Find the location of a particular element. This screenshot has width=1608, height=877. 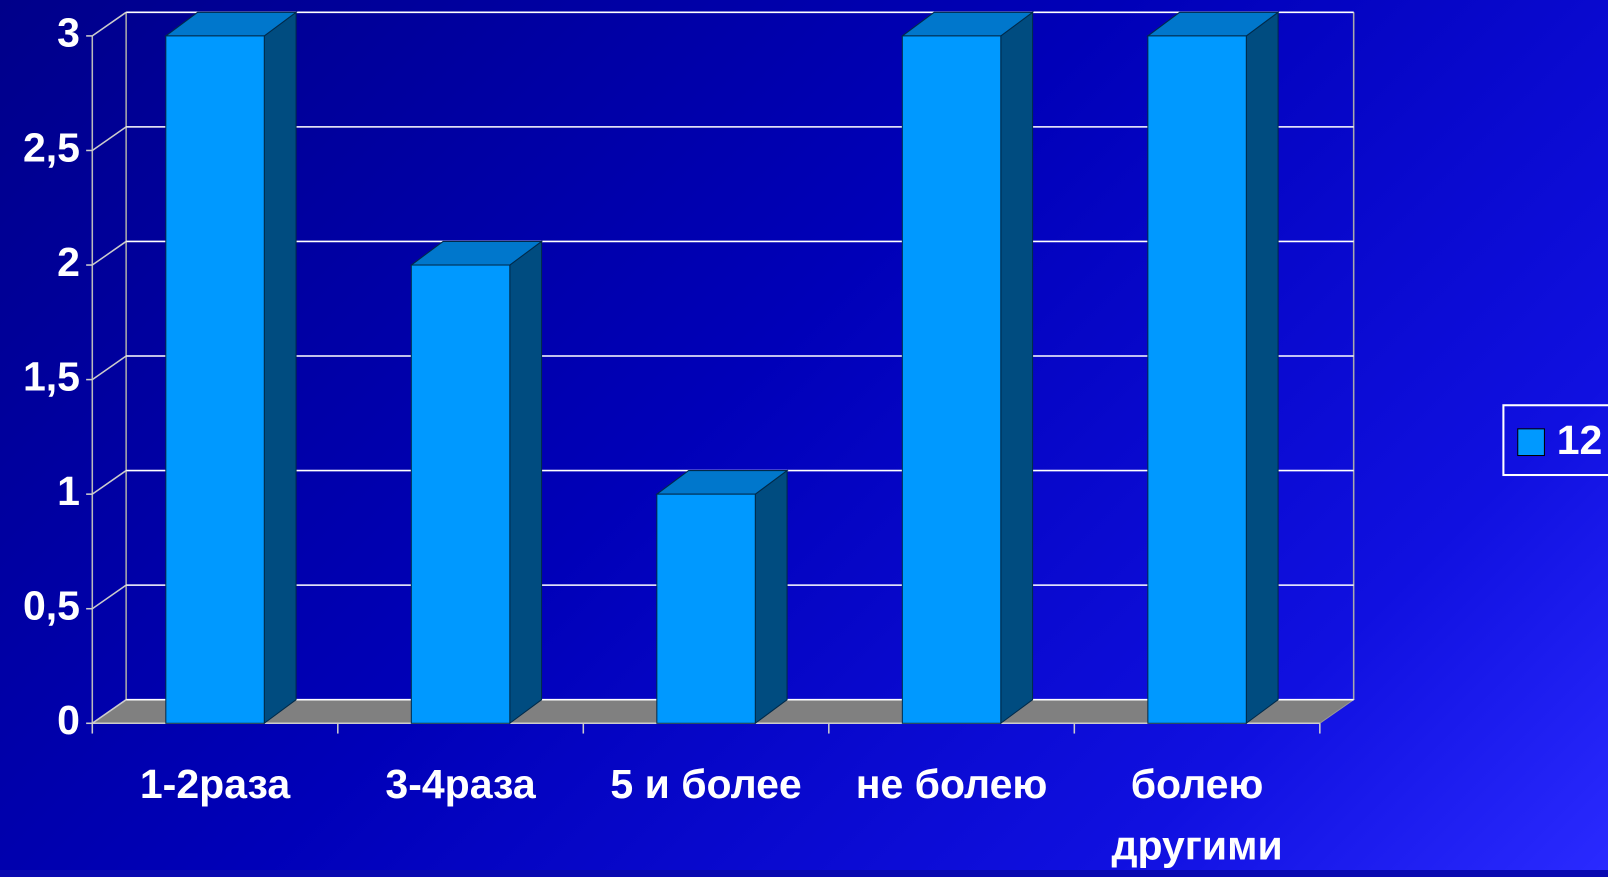

x-tick-label: болею другими is located at coordinates (1197, 815).